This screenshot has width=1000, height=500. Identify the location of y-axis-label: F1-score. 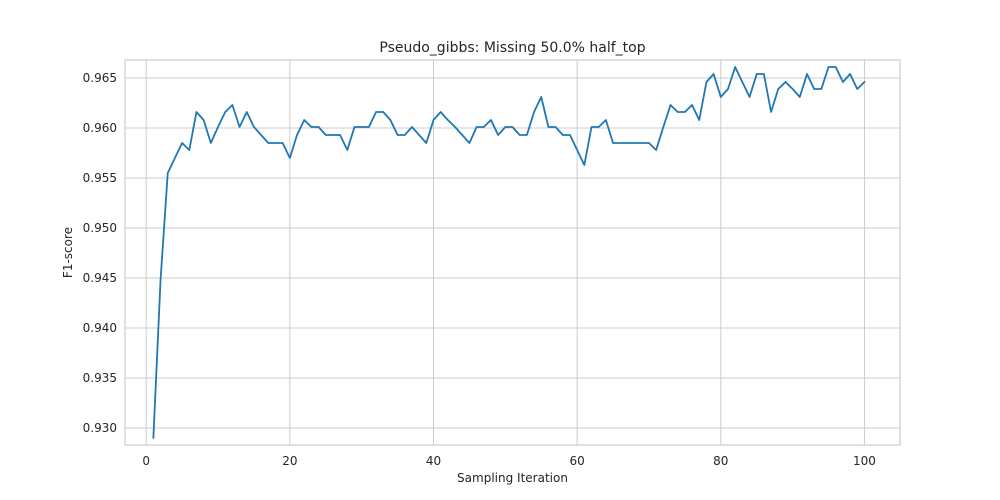
(68, 252).